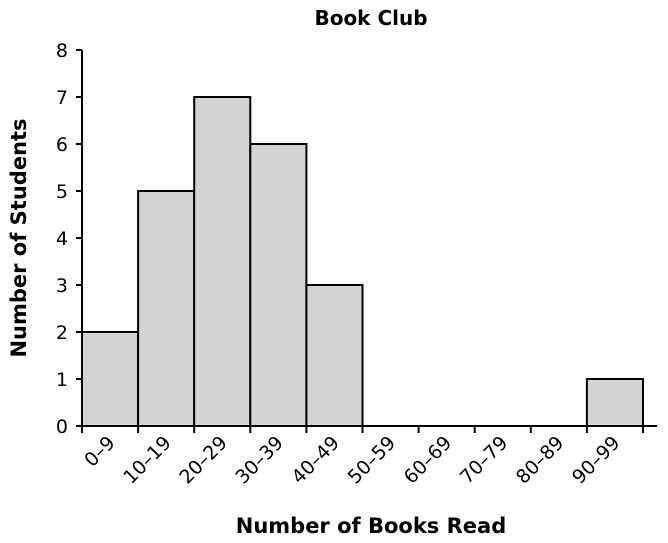 The height and width of the screenshot is (543, 668). What do you see at coordinates (278, 285) in the screenshot?
I see `bar-30–39` at bounding box center [278, 285].